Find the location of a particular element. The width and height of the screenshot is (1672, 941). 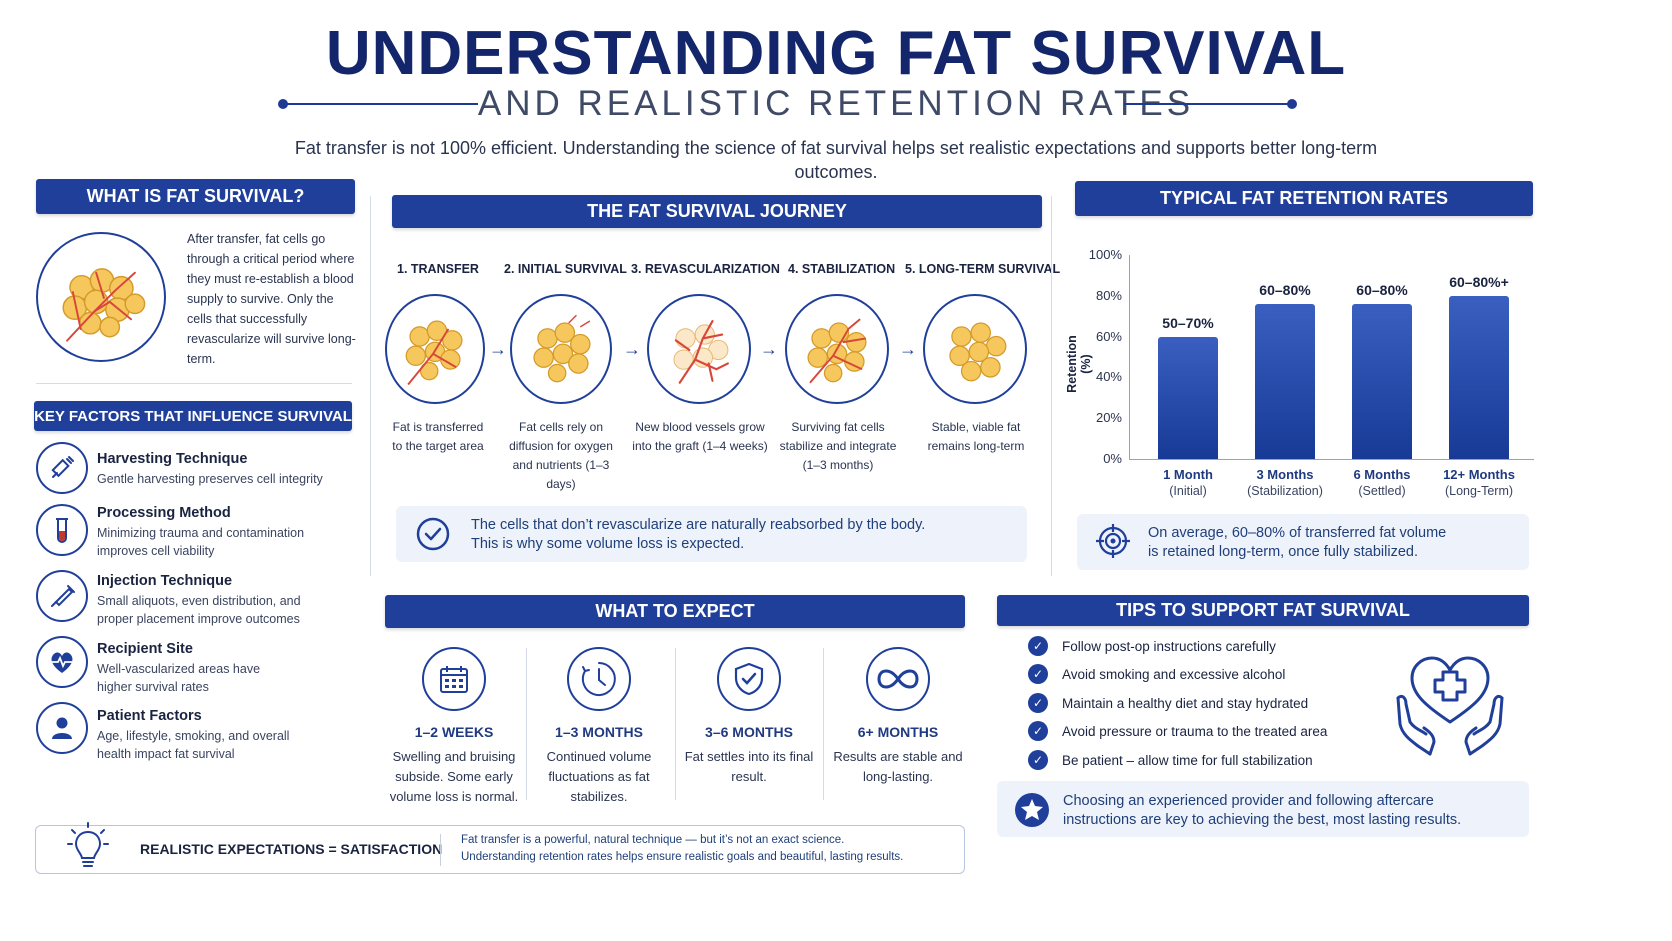

divider-center-left is located at coordinates (370, 386).